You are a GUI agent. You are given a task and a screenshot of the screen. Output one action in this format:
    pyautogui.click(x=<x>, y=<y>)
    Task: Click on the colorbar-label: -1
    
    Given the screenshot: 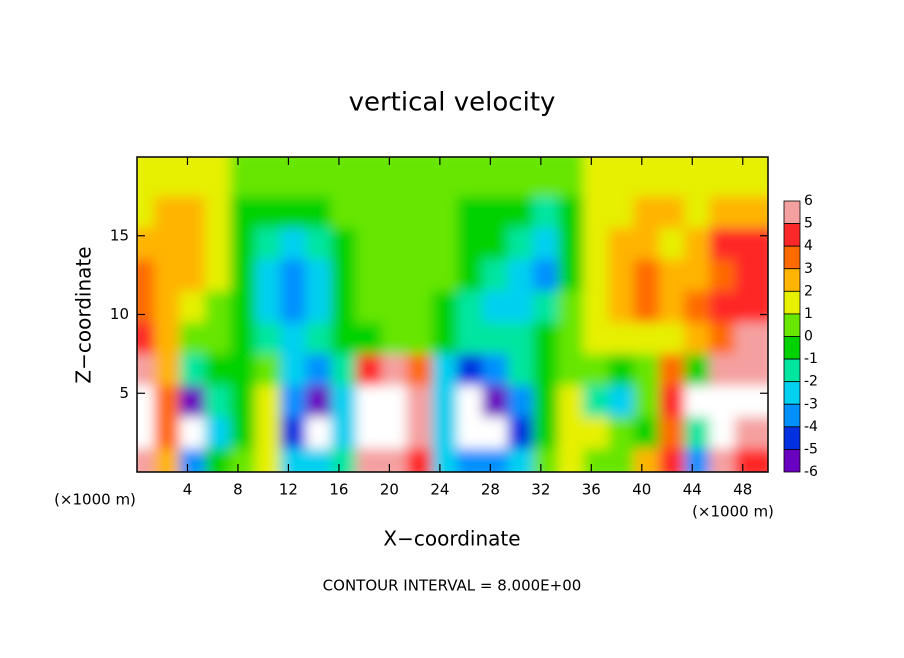 What is the action you would take?
    pyautogui.click(x=811, y=359)
    